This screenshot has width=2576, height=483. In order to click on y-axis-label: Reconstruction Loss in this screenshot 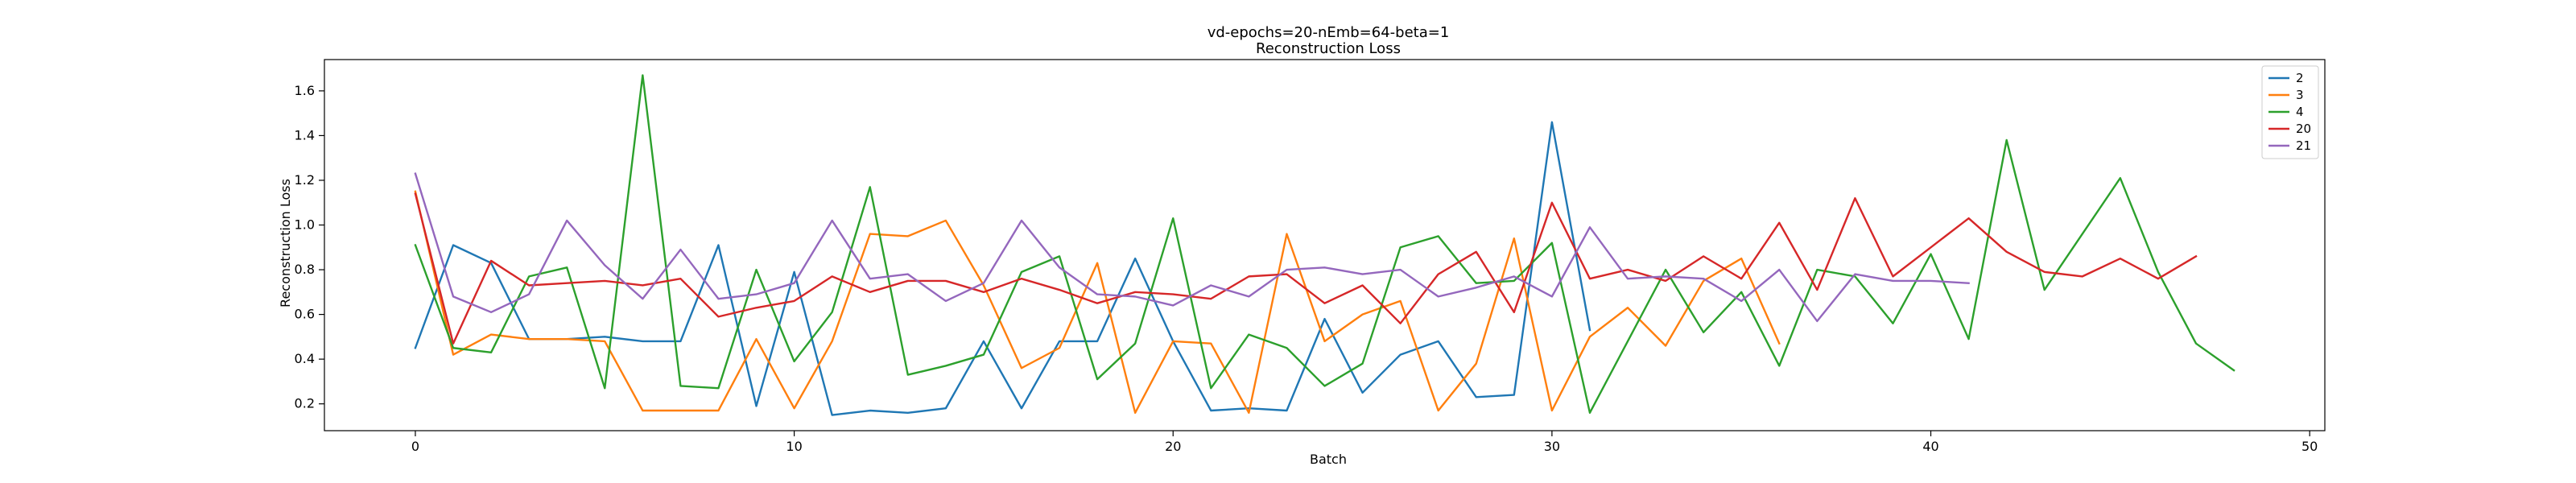, I will do `click(285, 243)`.